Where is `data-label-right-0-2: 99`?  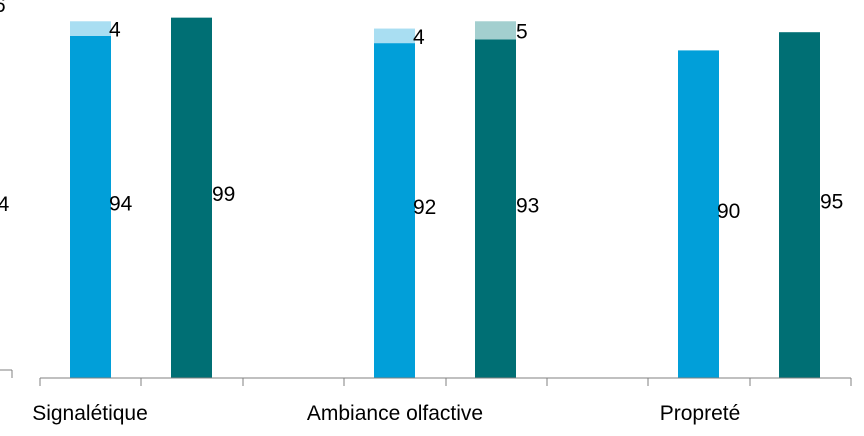
data-label-right-0-2: 99 is located at coordinates (223, 194).